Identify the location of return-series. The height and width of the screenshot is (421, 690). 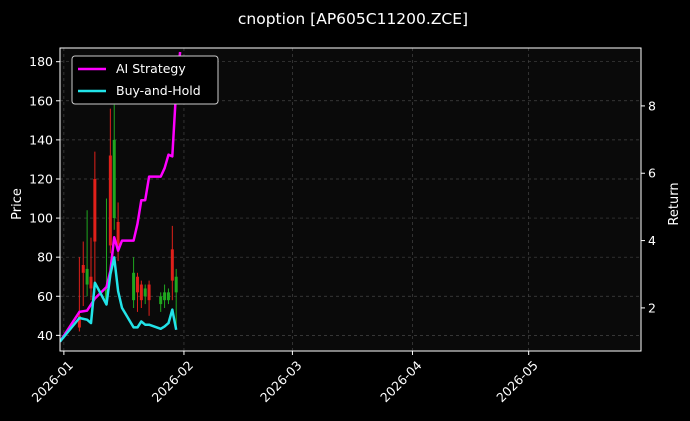
(121, 197).